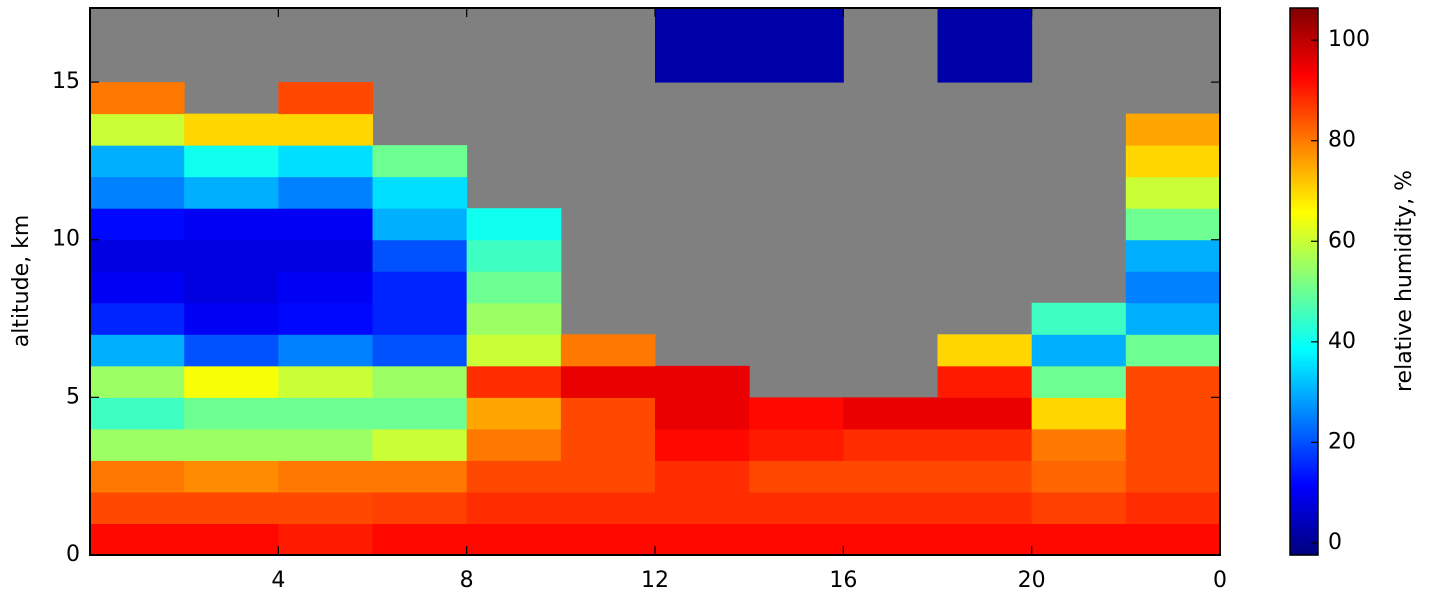 The image size is (1435, 595). I want to click on colorbar-tick-label: 80, so click(1342, 140).